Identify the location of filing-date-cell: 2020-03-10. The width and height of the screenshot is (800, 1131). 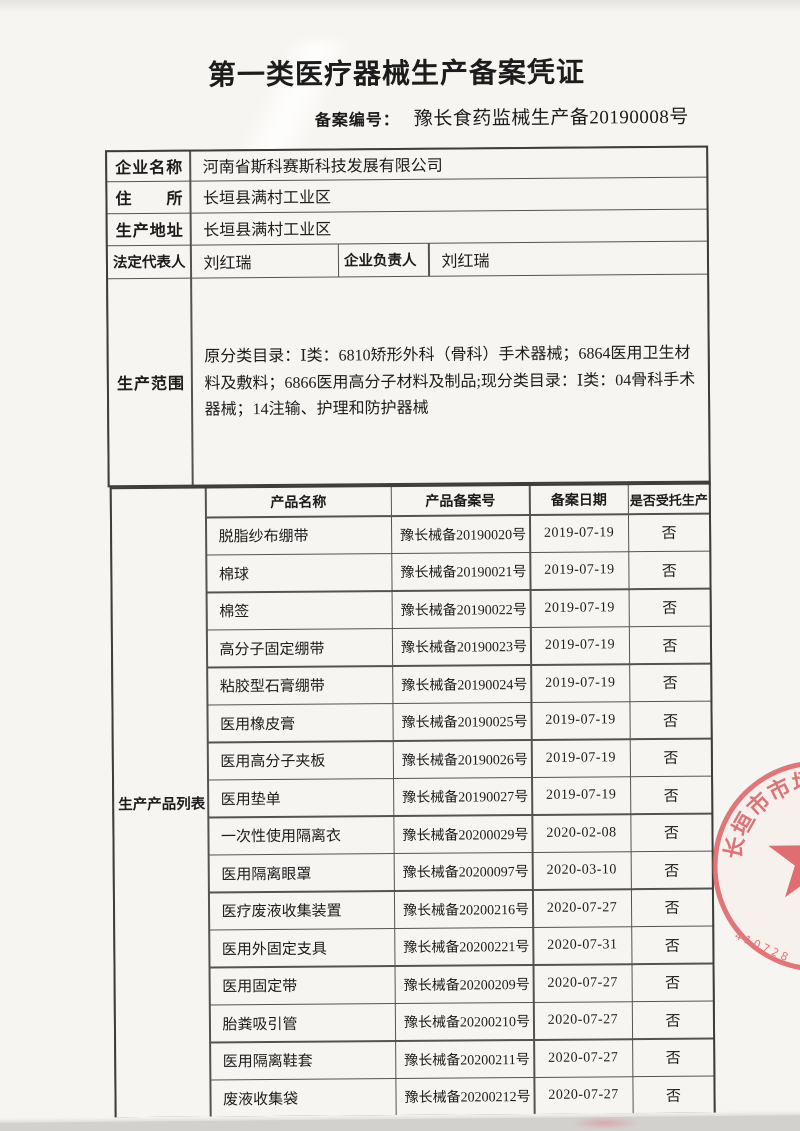
(582, 870).